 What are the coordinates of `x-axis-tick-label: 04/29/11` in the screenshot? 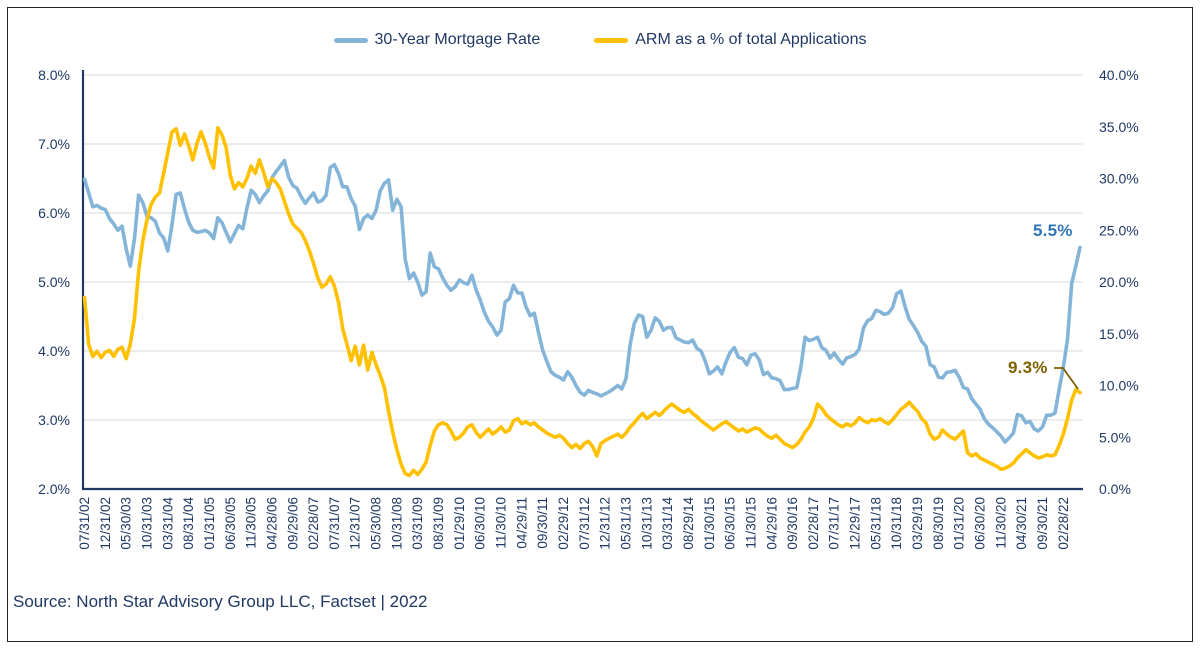 It's located at (521, 523).